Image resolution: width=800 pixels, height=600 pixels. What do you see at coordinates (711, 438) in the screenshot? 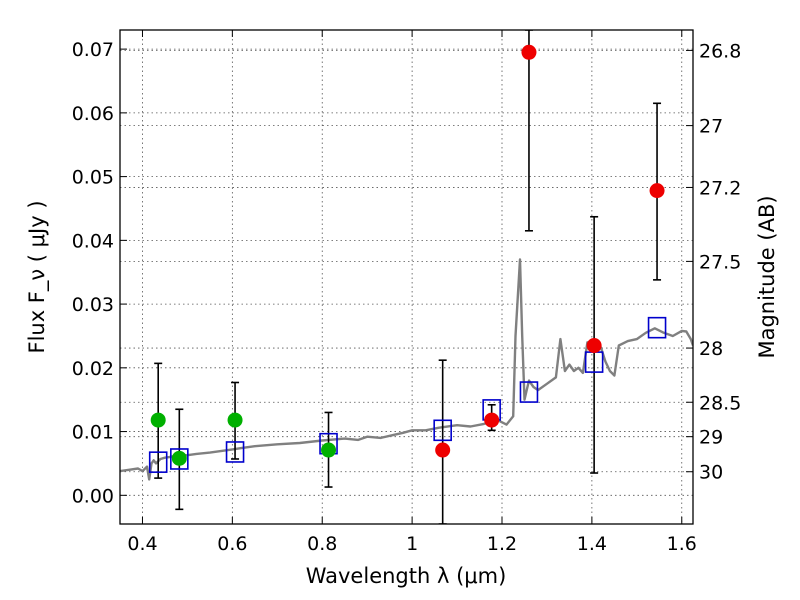
I see `right-tick-label: 29` at bounding box center [711, 438].